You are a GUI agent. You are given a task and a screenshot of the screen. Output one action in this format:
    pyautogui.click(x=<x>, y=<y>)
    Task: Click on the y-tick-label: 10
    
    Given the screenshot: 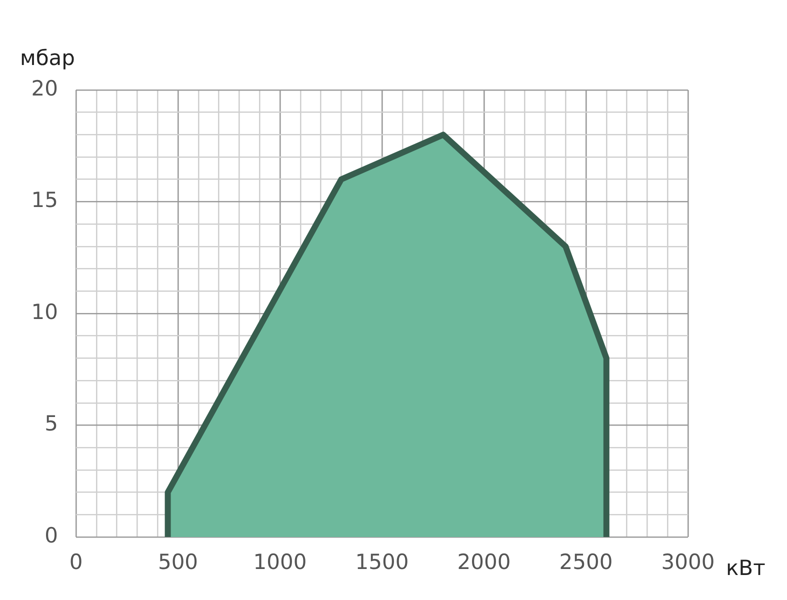 What is the action you would take?
    pyautogui.click(x=44, y=312)
    